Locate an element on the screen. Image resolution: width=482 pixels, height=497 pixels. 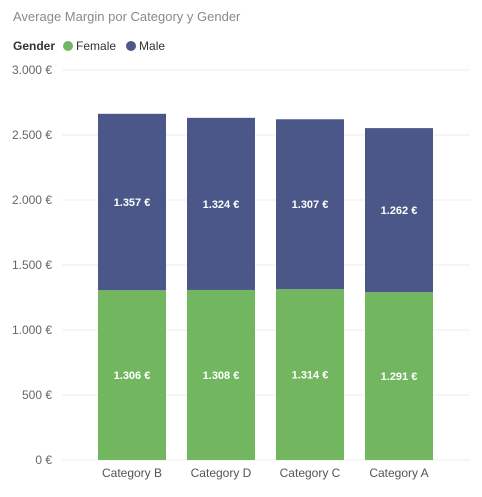
y-tick-label: 2.000 € is located at coordinates (32, 200).